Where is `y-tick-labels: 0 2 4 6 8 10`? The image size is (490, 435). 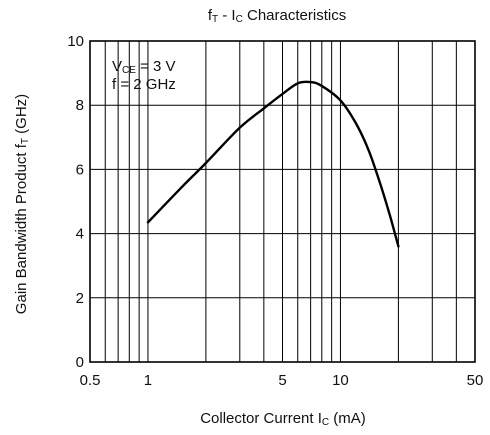 y-tick-labels: 0 2 4 6 8 10 is located at coordinates (75, 202).